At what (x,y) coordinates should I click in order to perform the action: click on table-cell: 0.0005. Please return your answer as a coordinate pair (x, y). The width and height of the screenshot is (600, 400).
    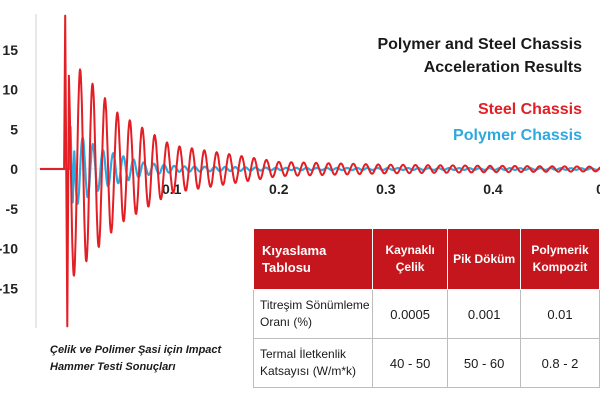
    Looking at the image, I should click on (410, 314).